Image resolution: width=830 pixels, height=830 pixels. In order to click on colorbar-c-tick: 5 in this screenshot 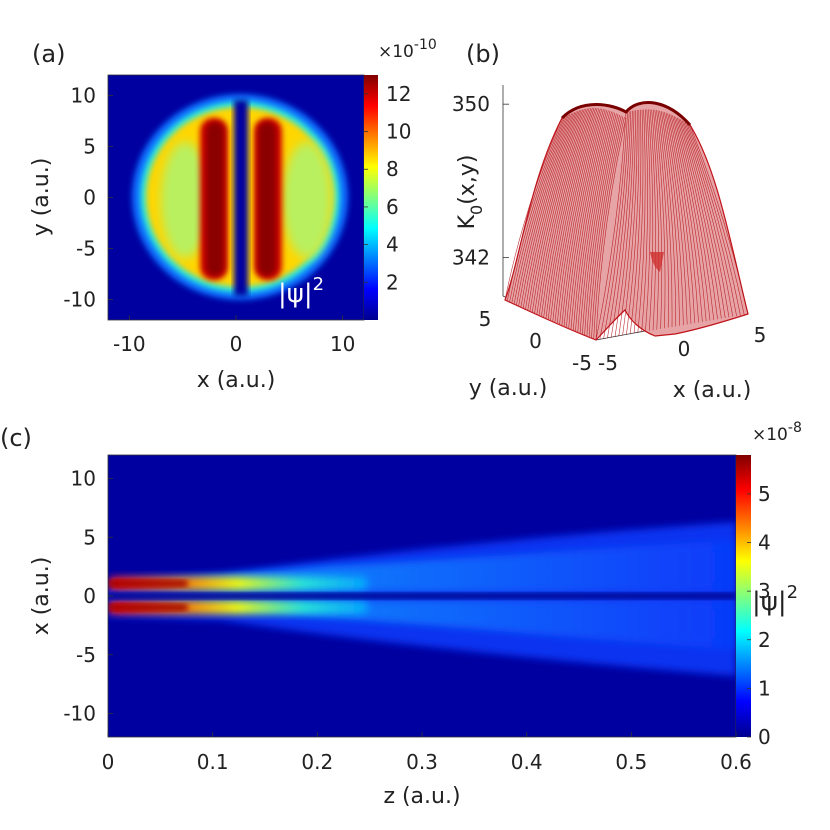, I will do `click(764, 494)`.